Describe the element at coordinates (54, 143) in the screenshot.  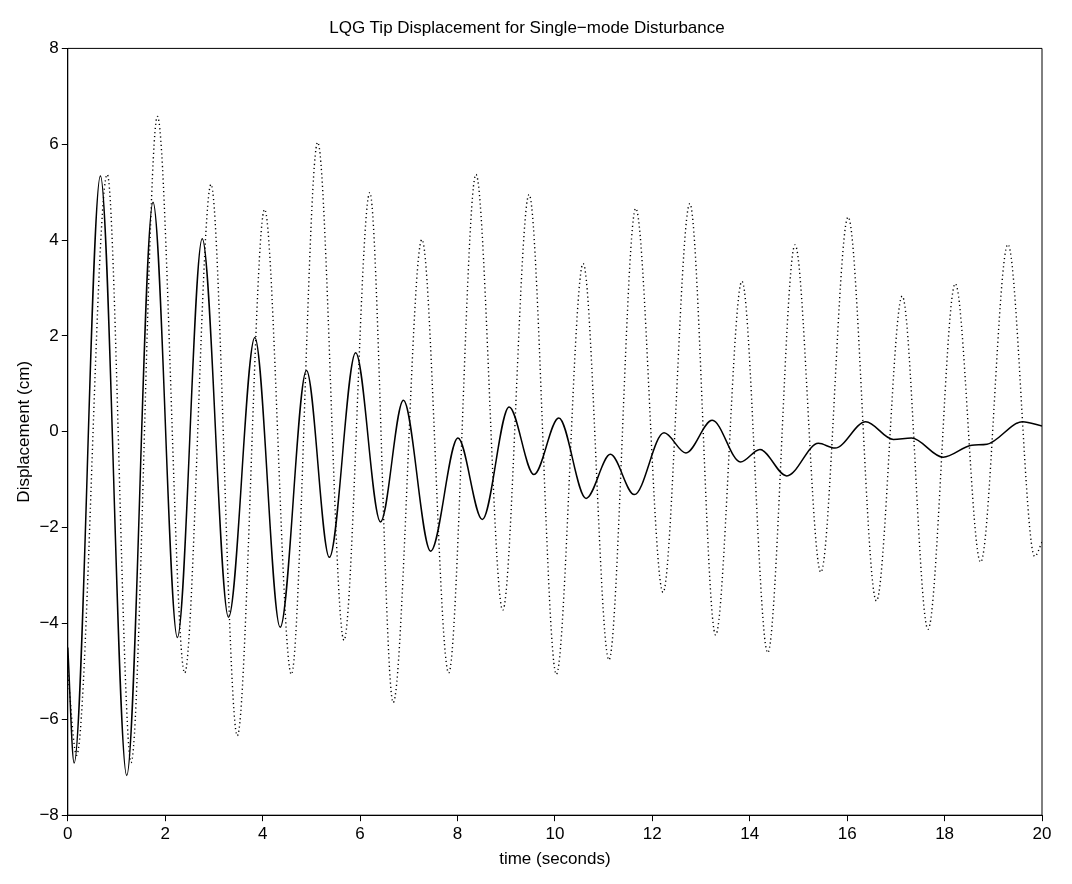
I see `y-tick-label: 6` at that location.